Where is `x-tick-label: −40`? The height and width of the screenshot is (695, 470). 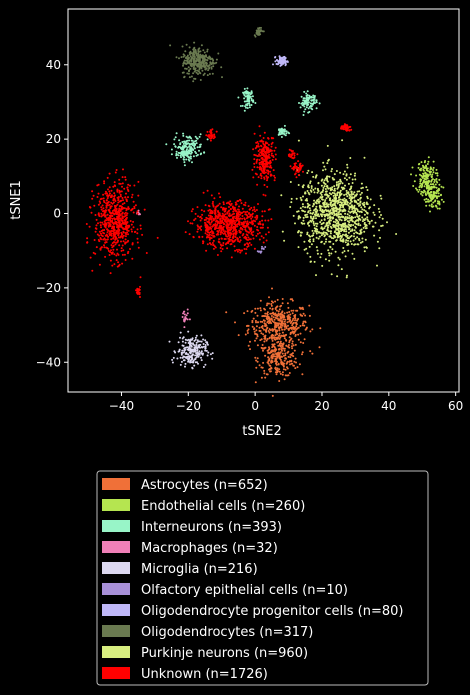
x-tick-label: −40 is located at coordinates (121, 406).